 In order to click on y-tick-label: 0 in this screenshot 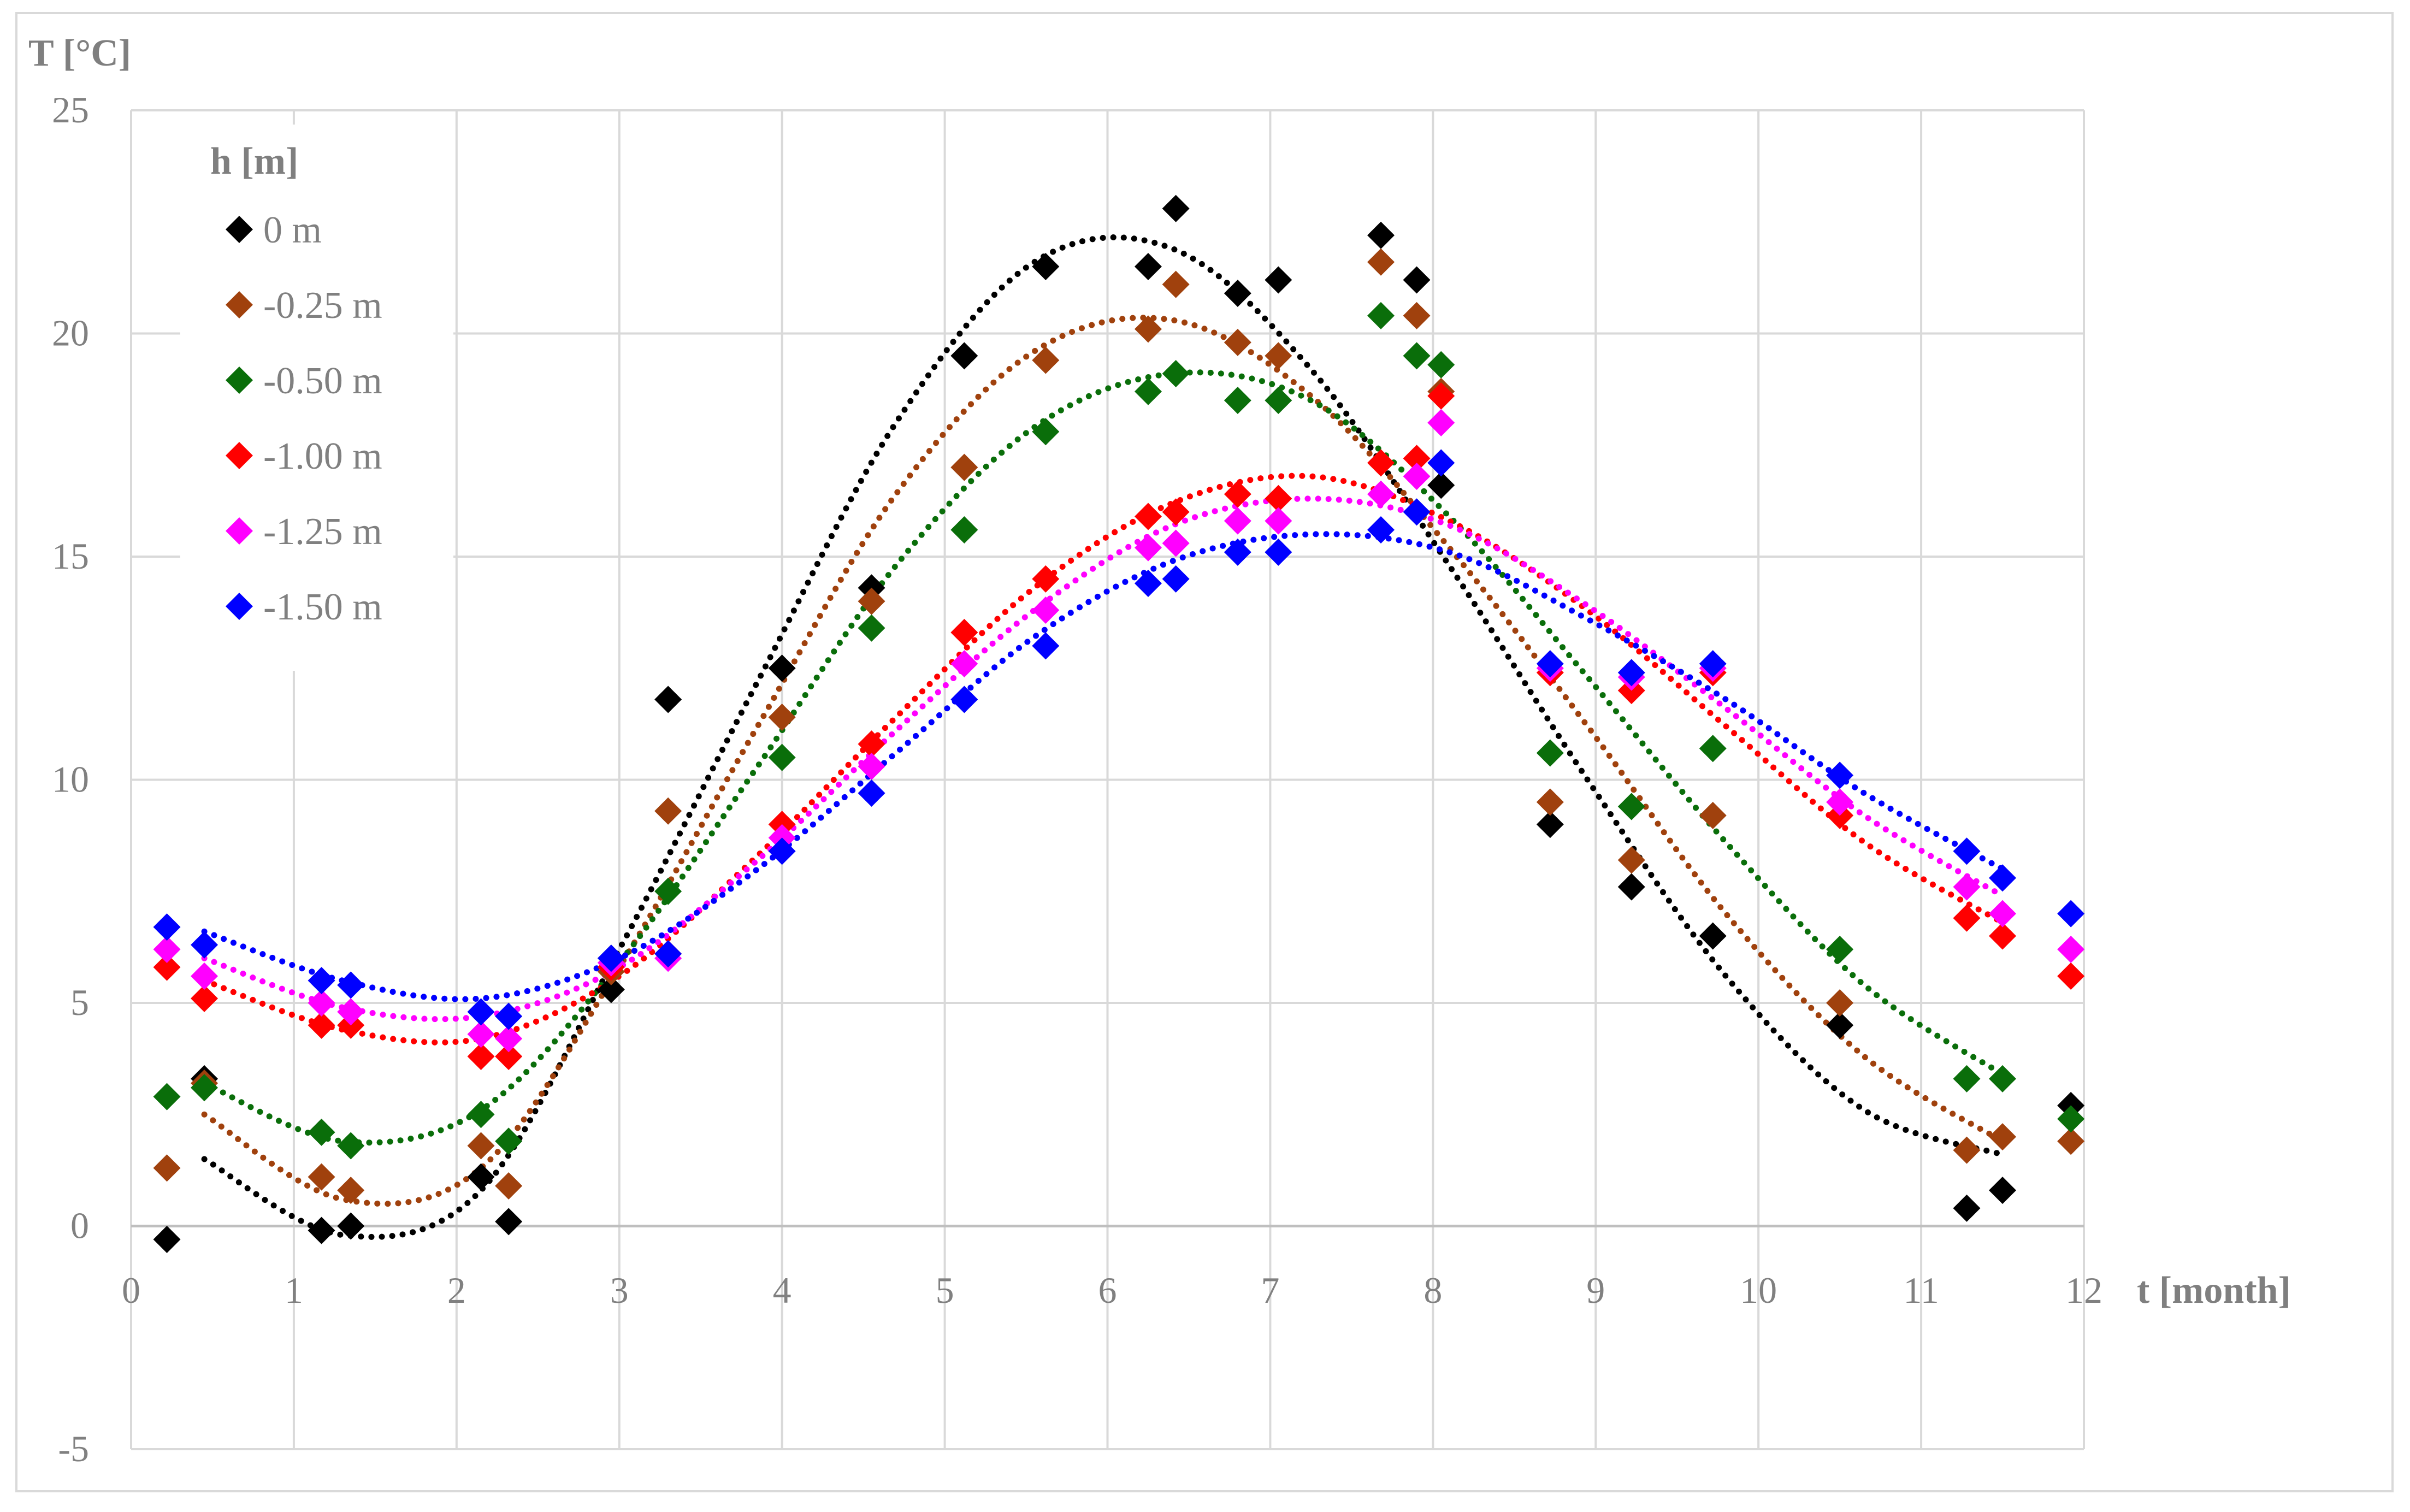, I will do `click(79, 1226)`.